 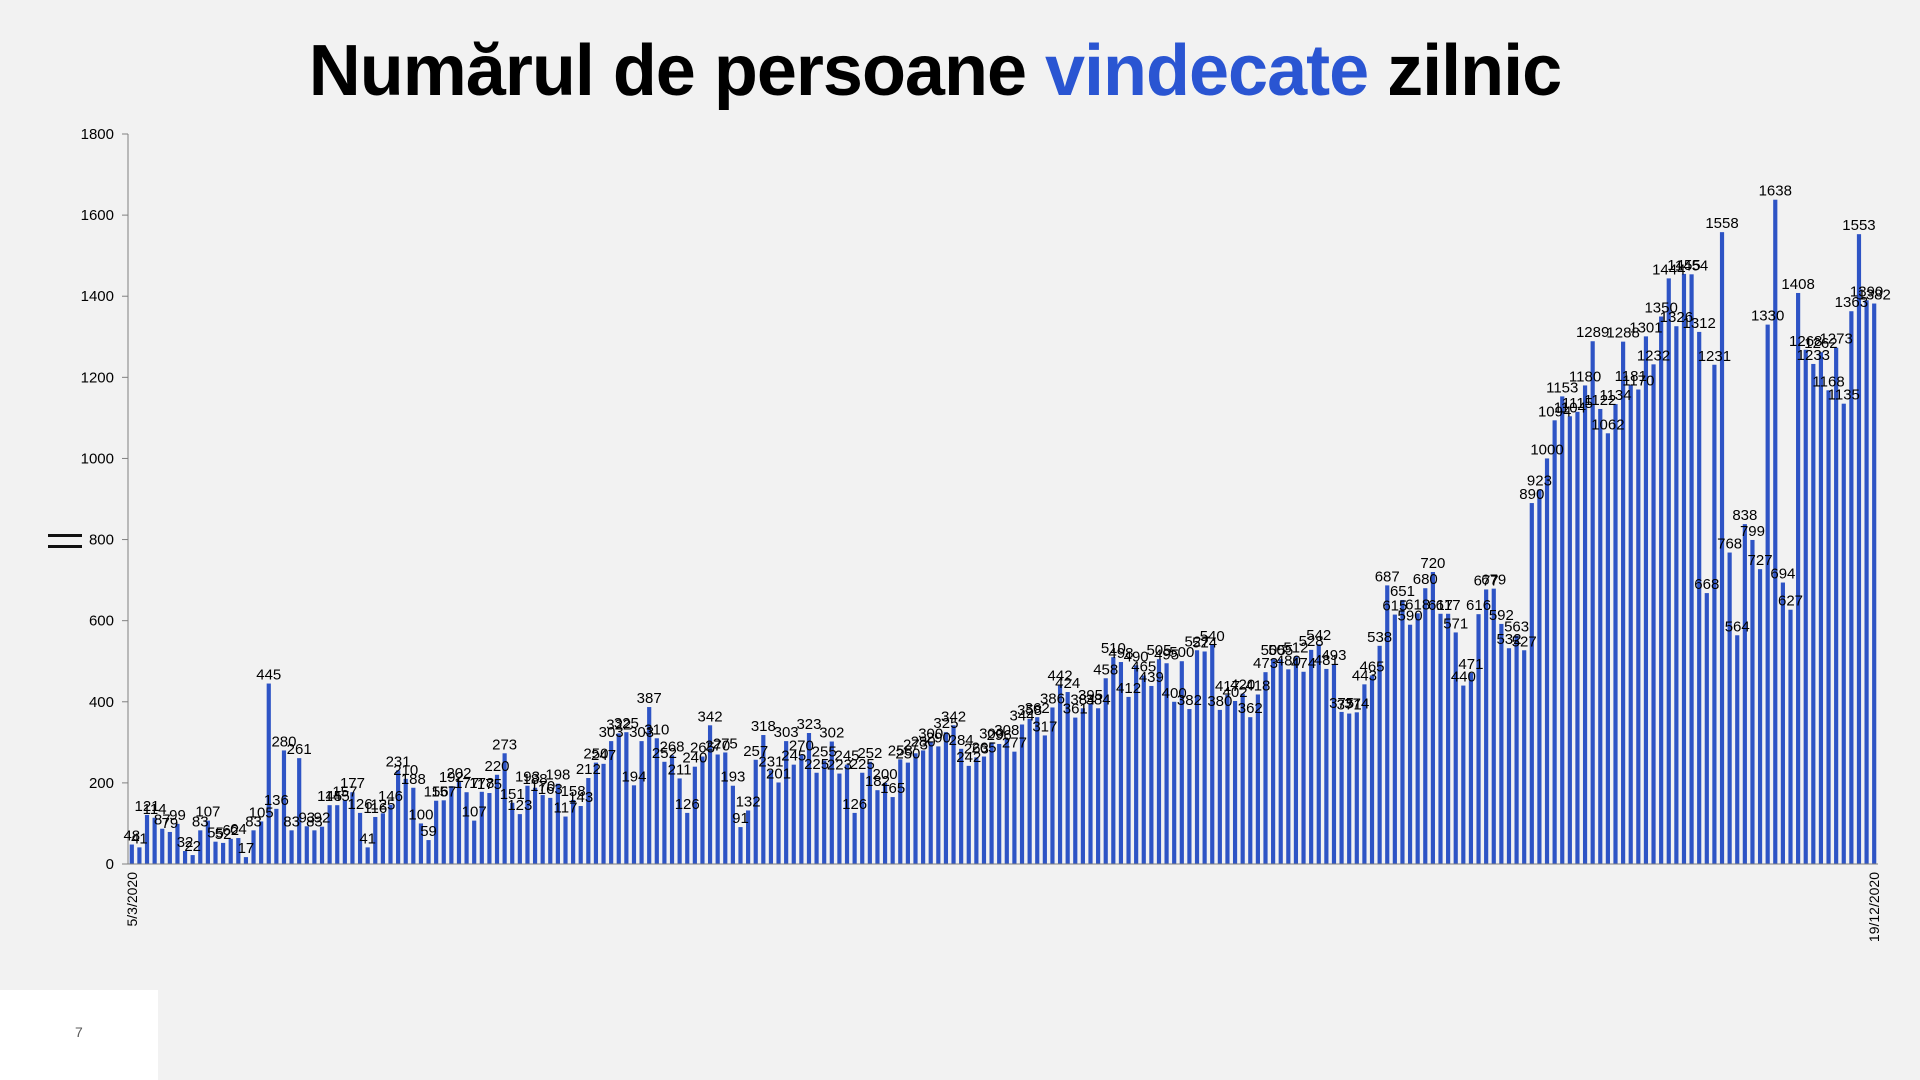 What do you see at coordinates (1014, 743) in the screenshot?
I see `data-label: 277` at bounding box center [1014, 743].